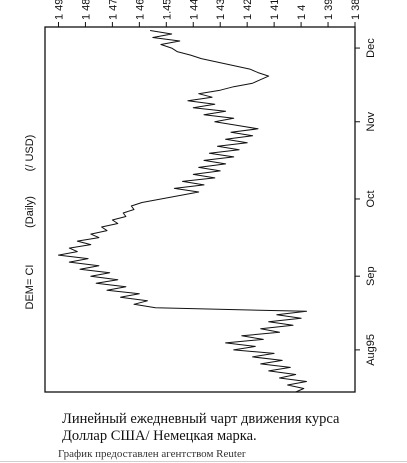 The image size is (407, 463). What do you see at coordinates (86, 10) in the screenshot?
I see `value-tick-label: 1 48` at bounding box center [86, 10].